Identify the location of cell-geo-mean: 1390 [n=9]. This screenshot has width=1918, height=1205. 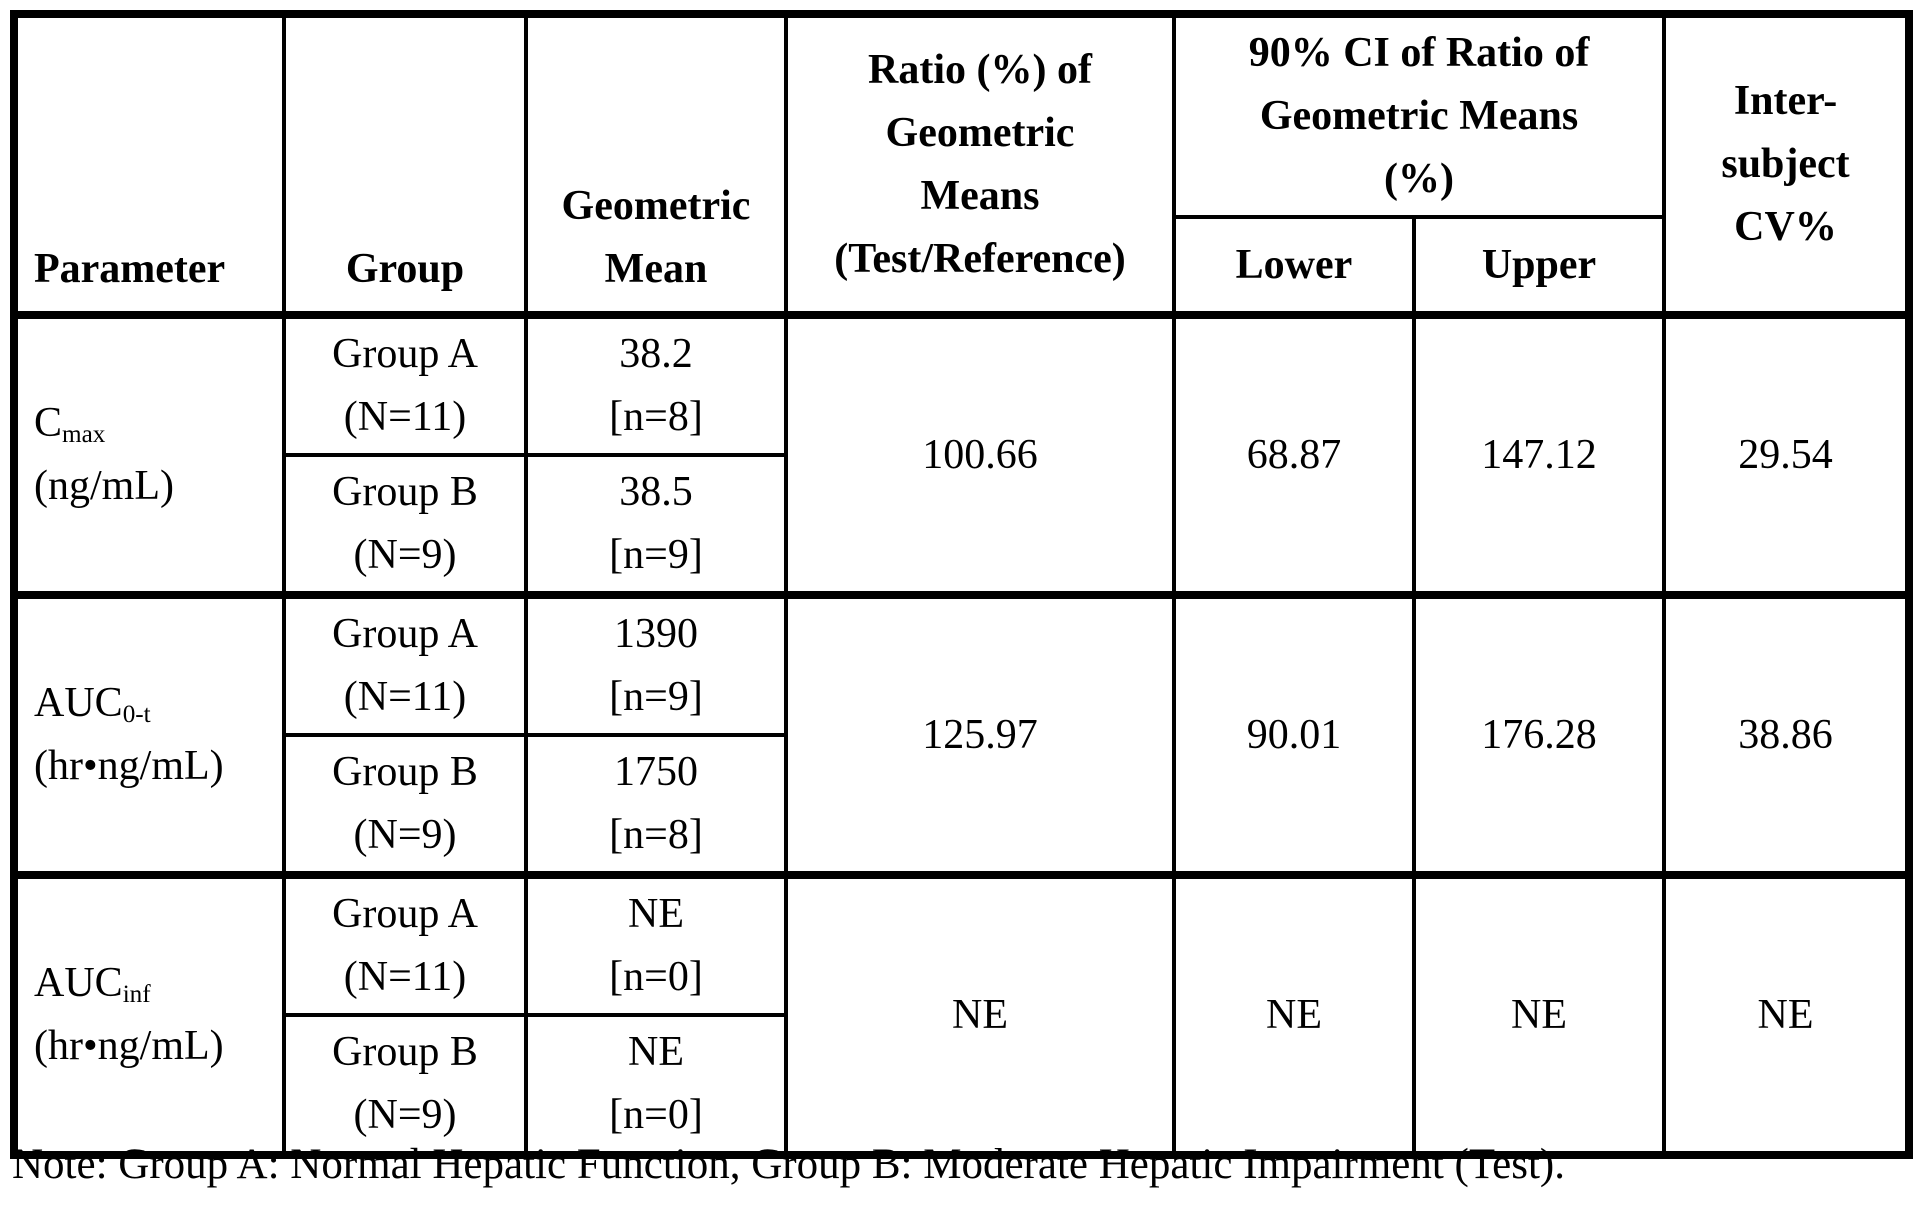
(656, 664).